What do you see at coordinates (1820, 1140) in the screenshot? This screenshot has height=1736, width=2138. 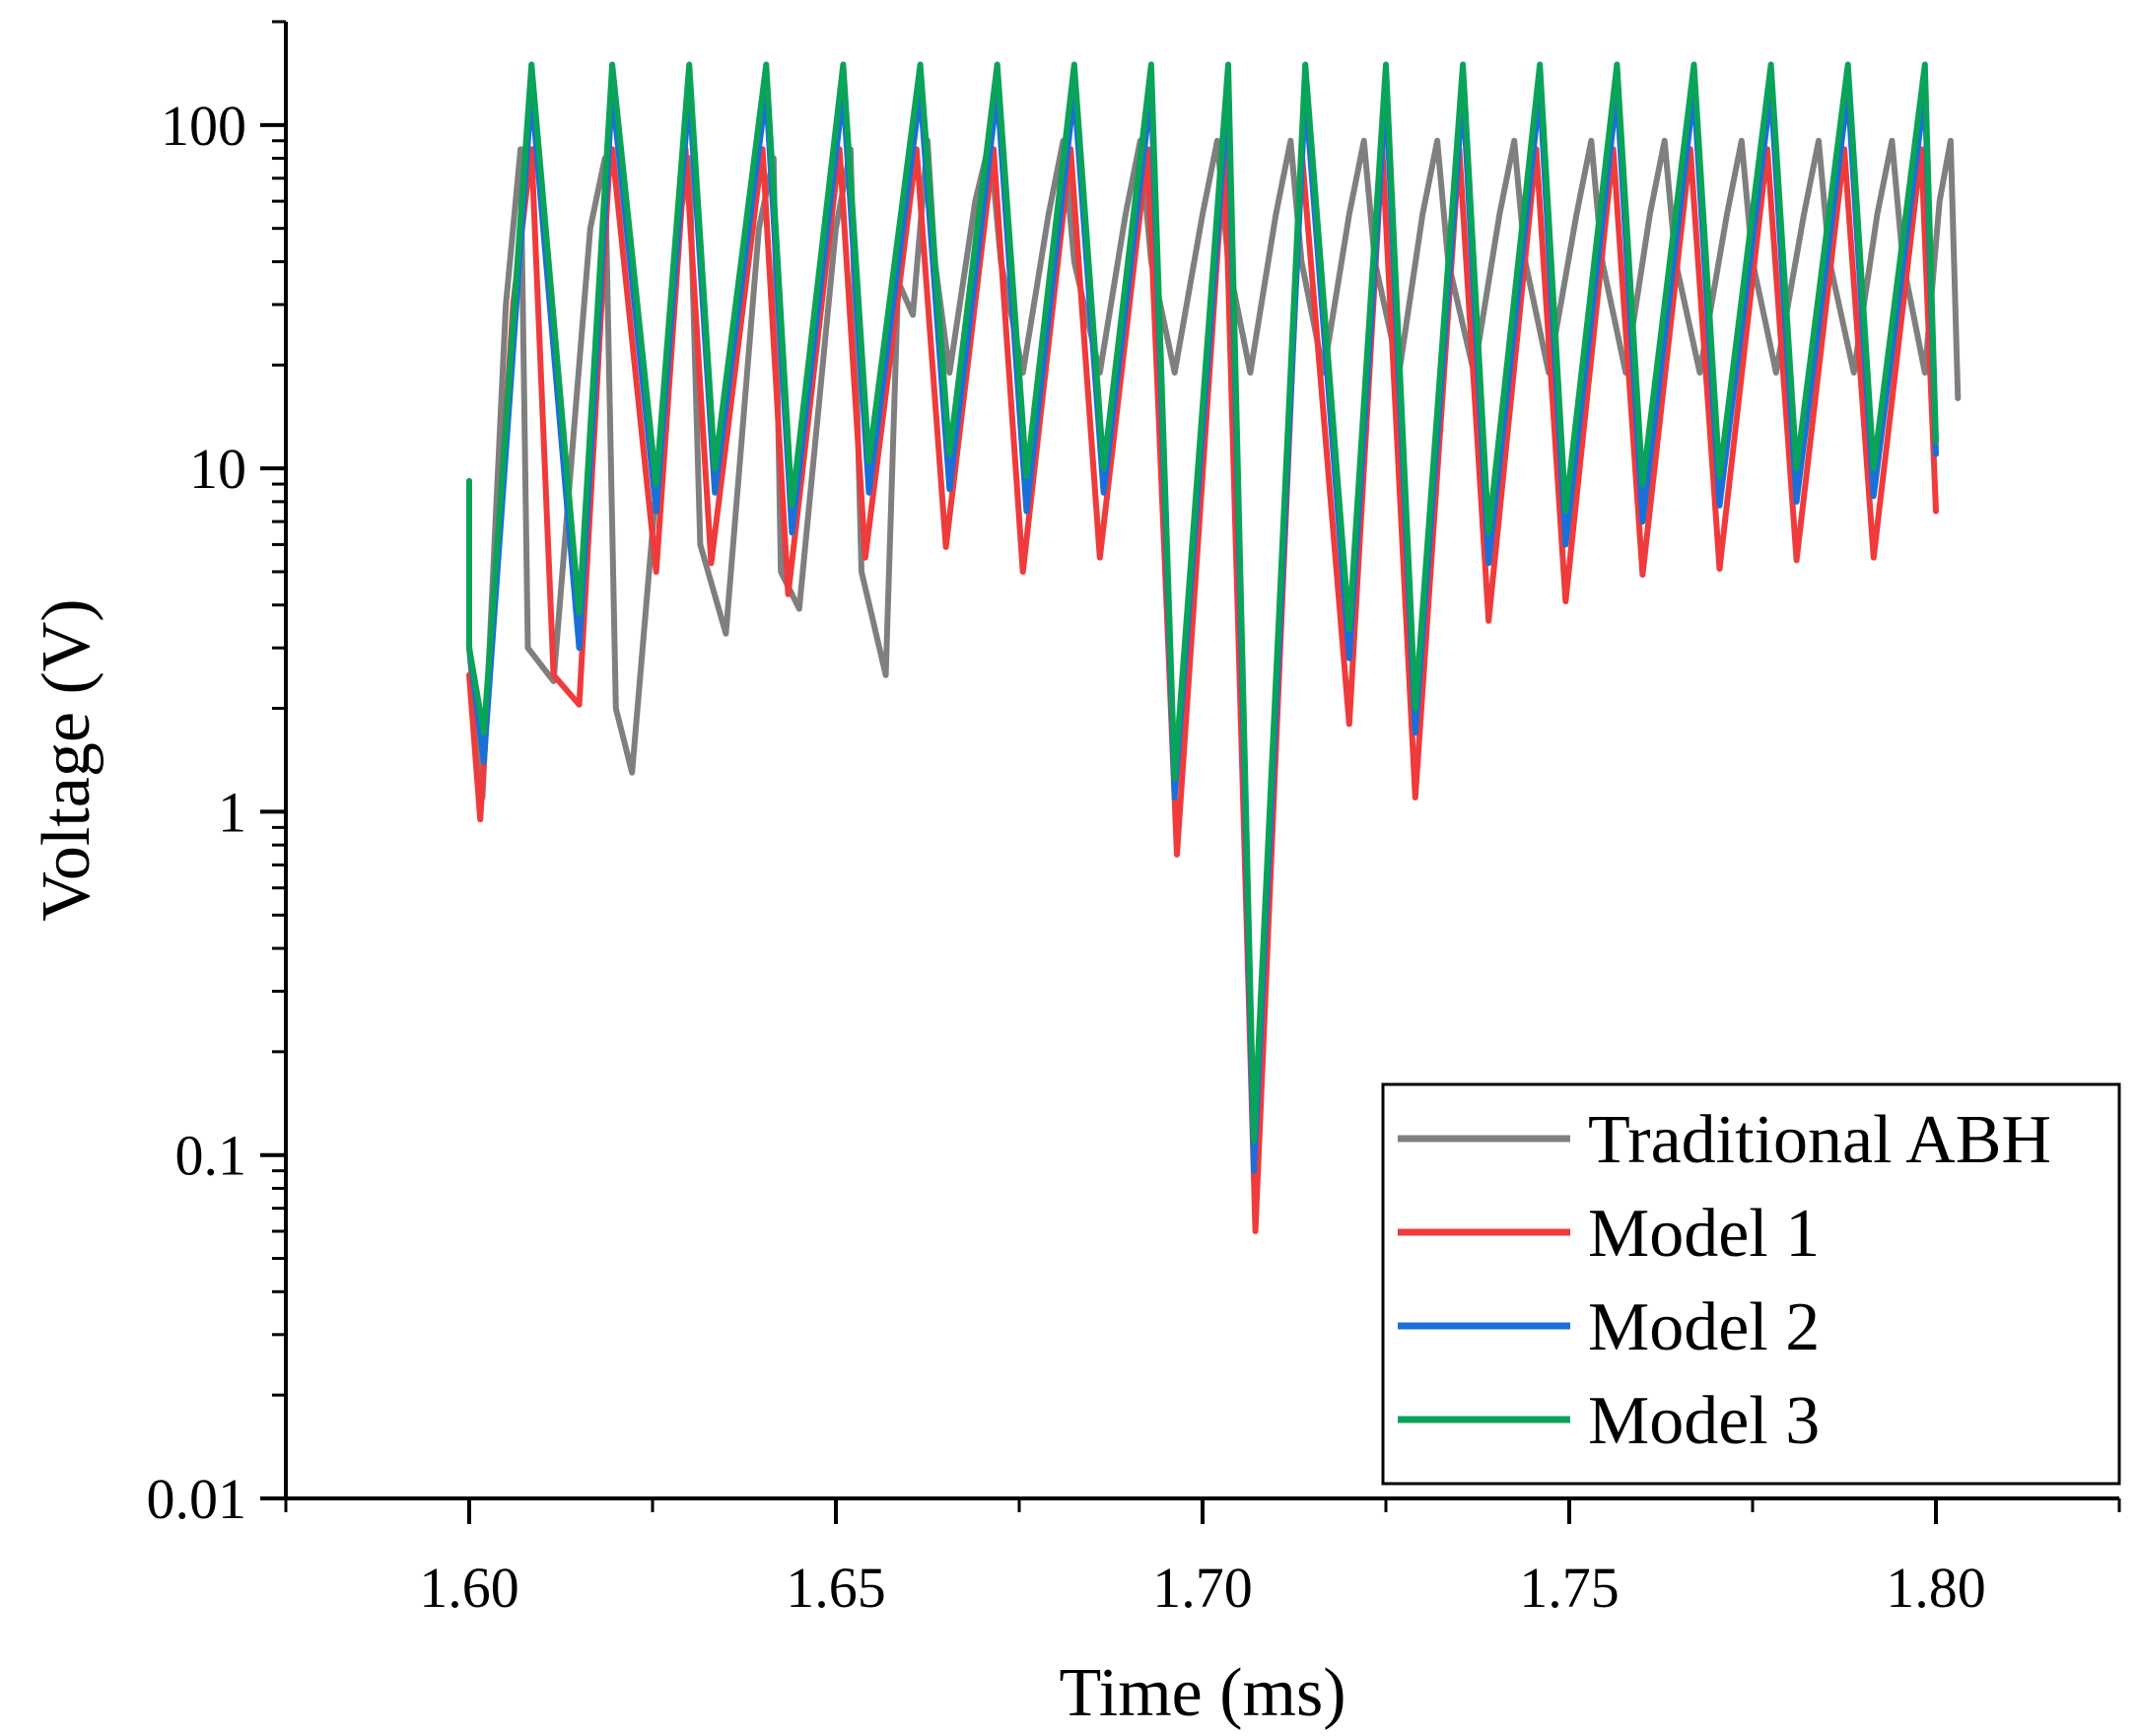 I see `legend-label: Traditional ABH` at bounding box center [1820, 1140].